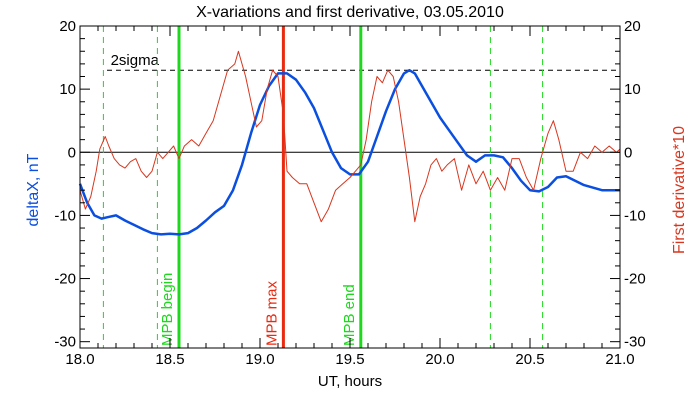  What do you see at coordinates (72, 152) in the screenshot?
I see `y-tick-label-left-3: 0` at bounding box center [72, 152].